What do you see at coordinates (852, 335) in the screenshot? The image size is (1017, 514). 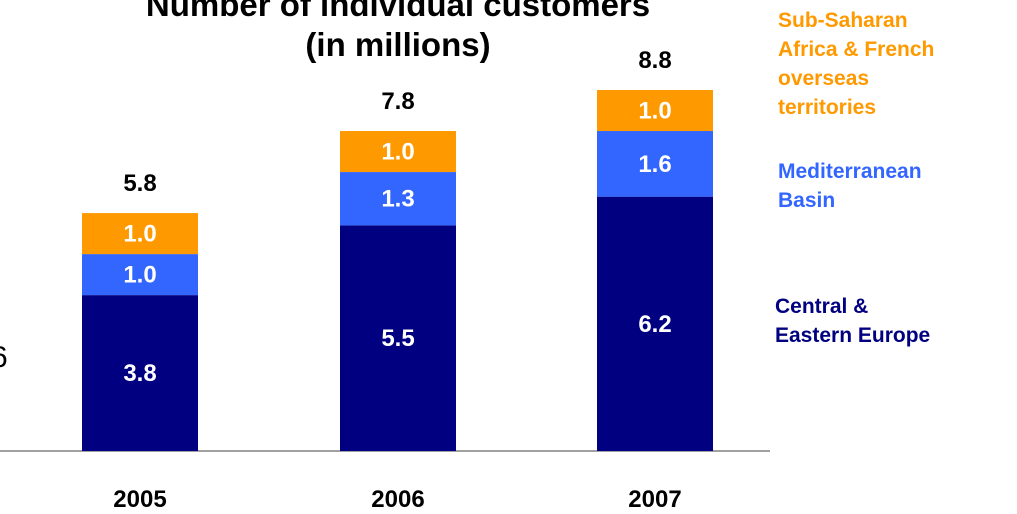 I see `legend-entry-text: Eastern Europe` at bounding box center [852, 335].